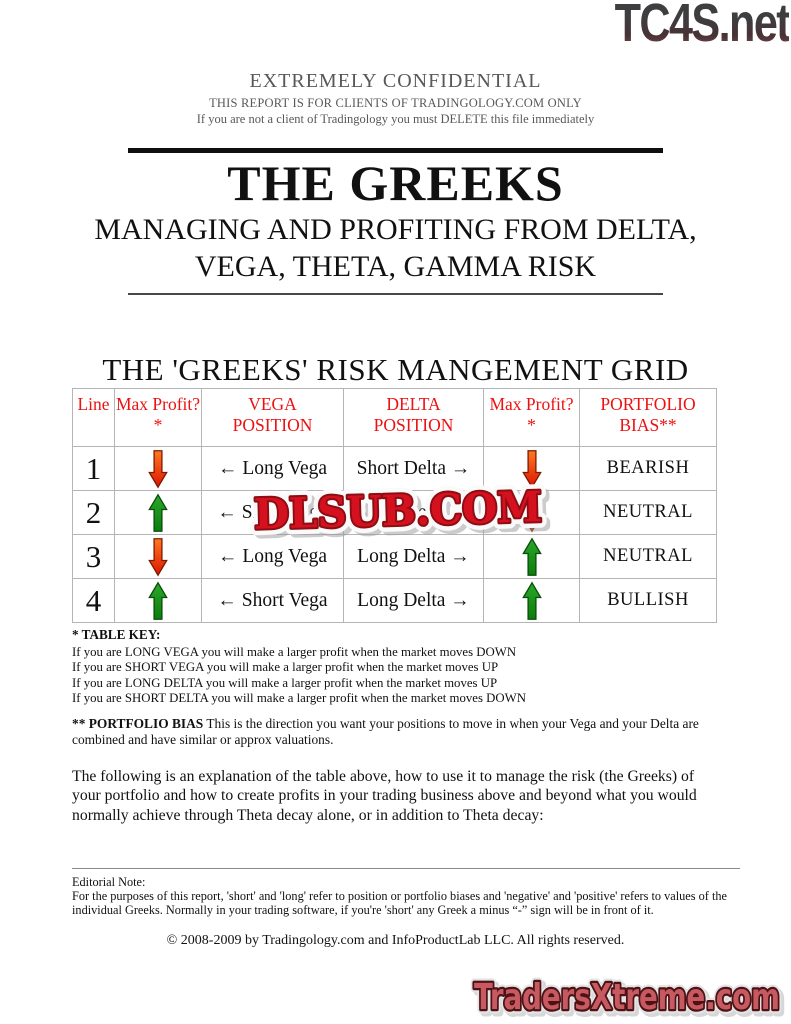  I want to click on table-row: 1 ← Long Vega Short Delta → BEARISH, so click(394, 468).